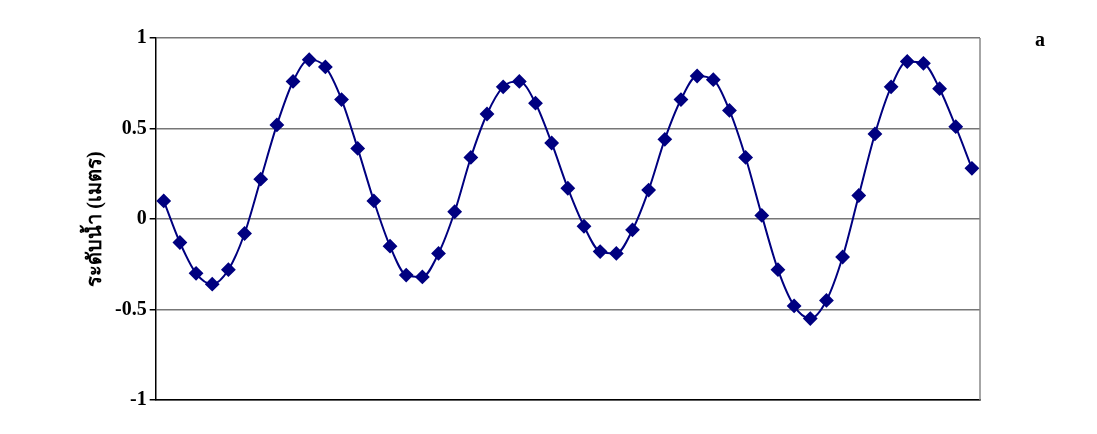 Image resolution: width=1097 pixels, height=434 pixels. What do you see at coordinates (134, 126) in the screenshot?
I see `y-tick-label: 0.5` at bounding box center [134, 126].